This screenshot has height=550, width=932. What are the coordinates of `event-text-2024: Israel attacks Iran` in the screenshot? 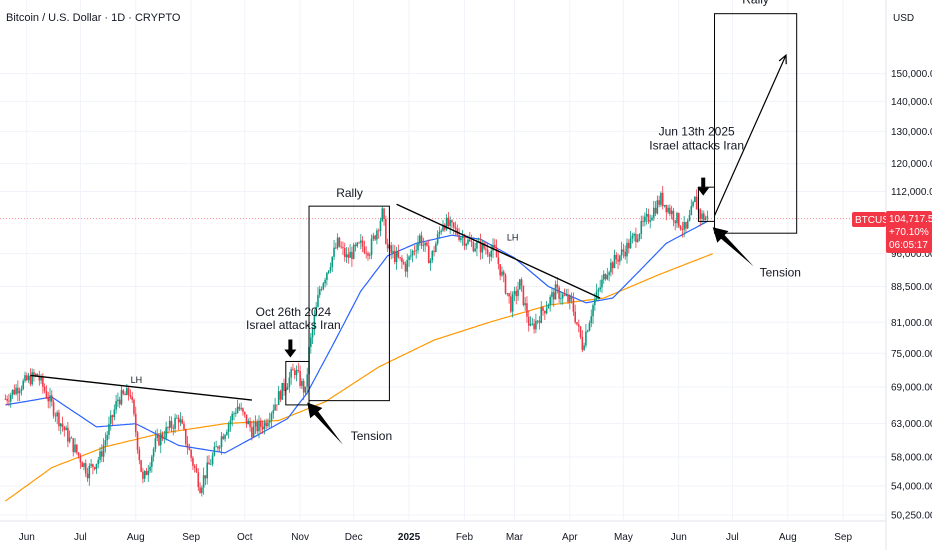 It's located at (293, 325).